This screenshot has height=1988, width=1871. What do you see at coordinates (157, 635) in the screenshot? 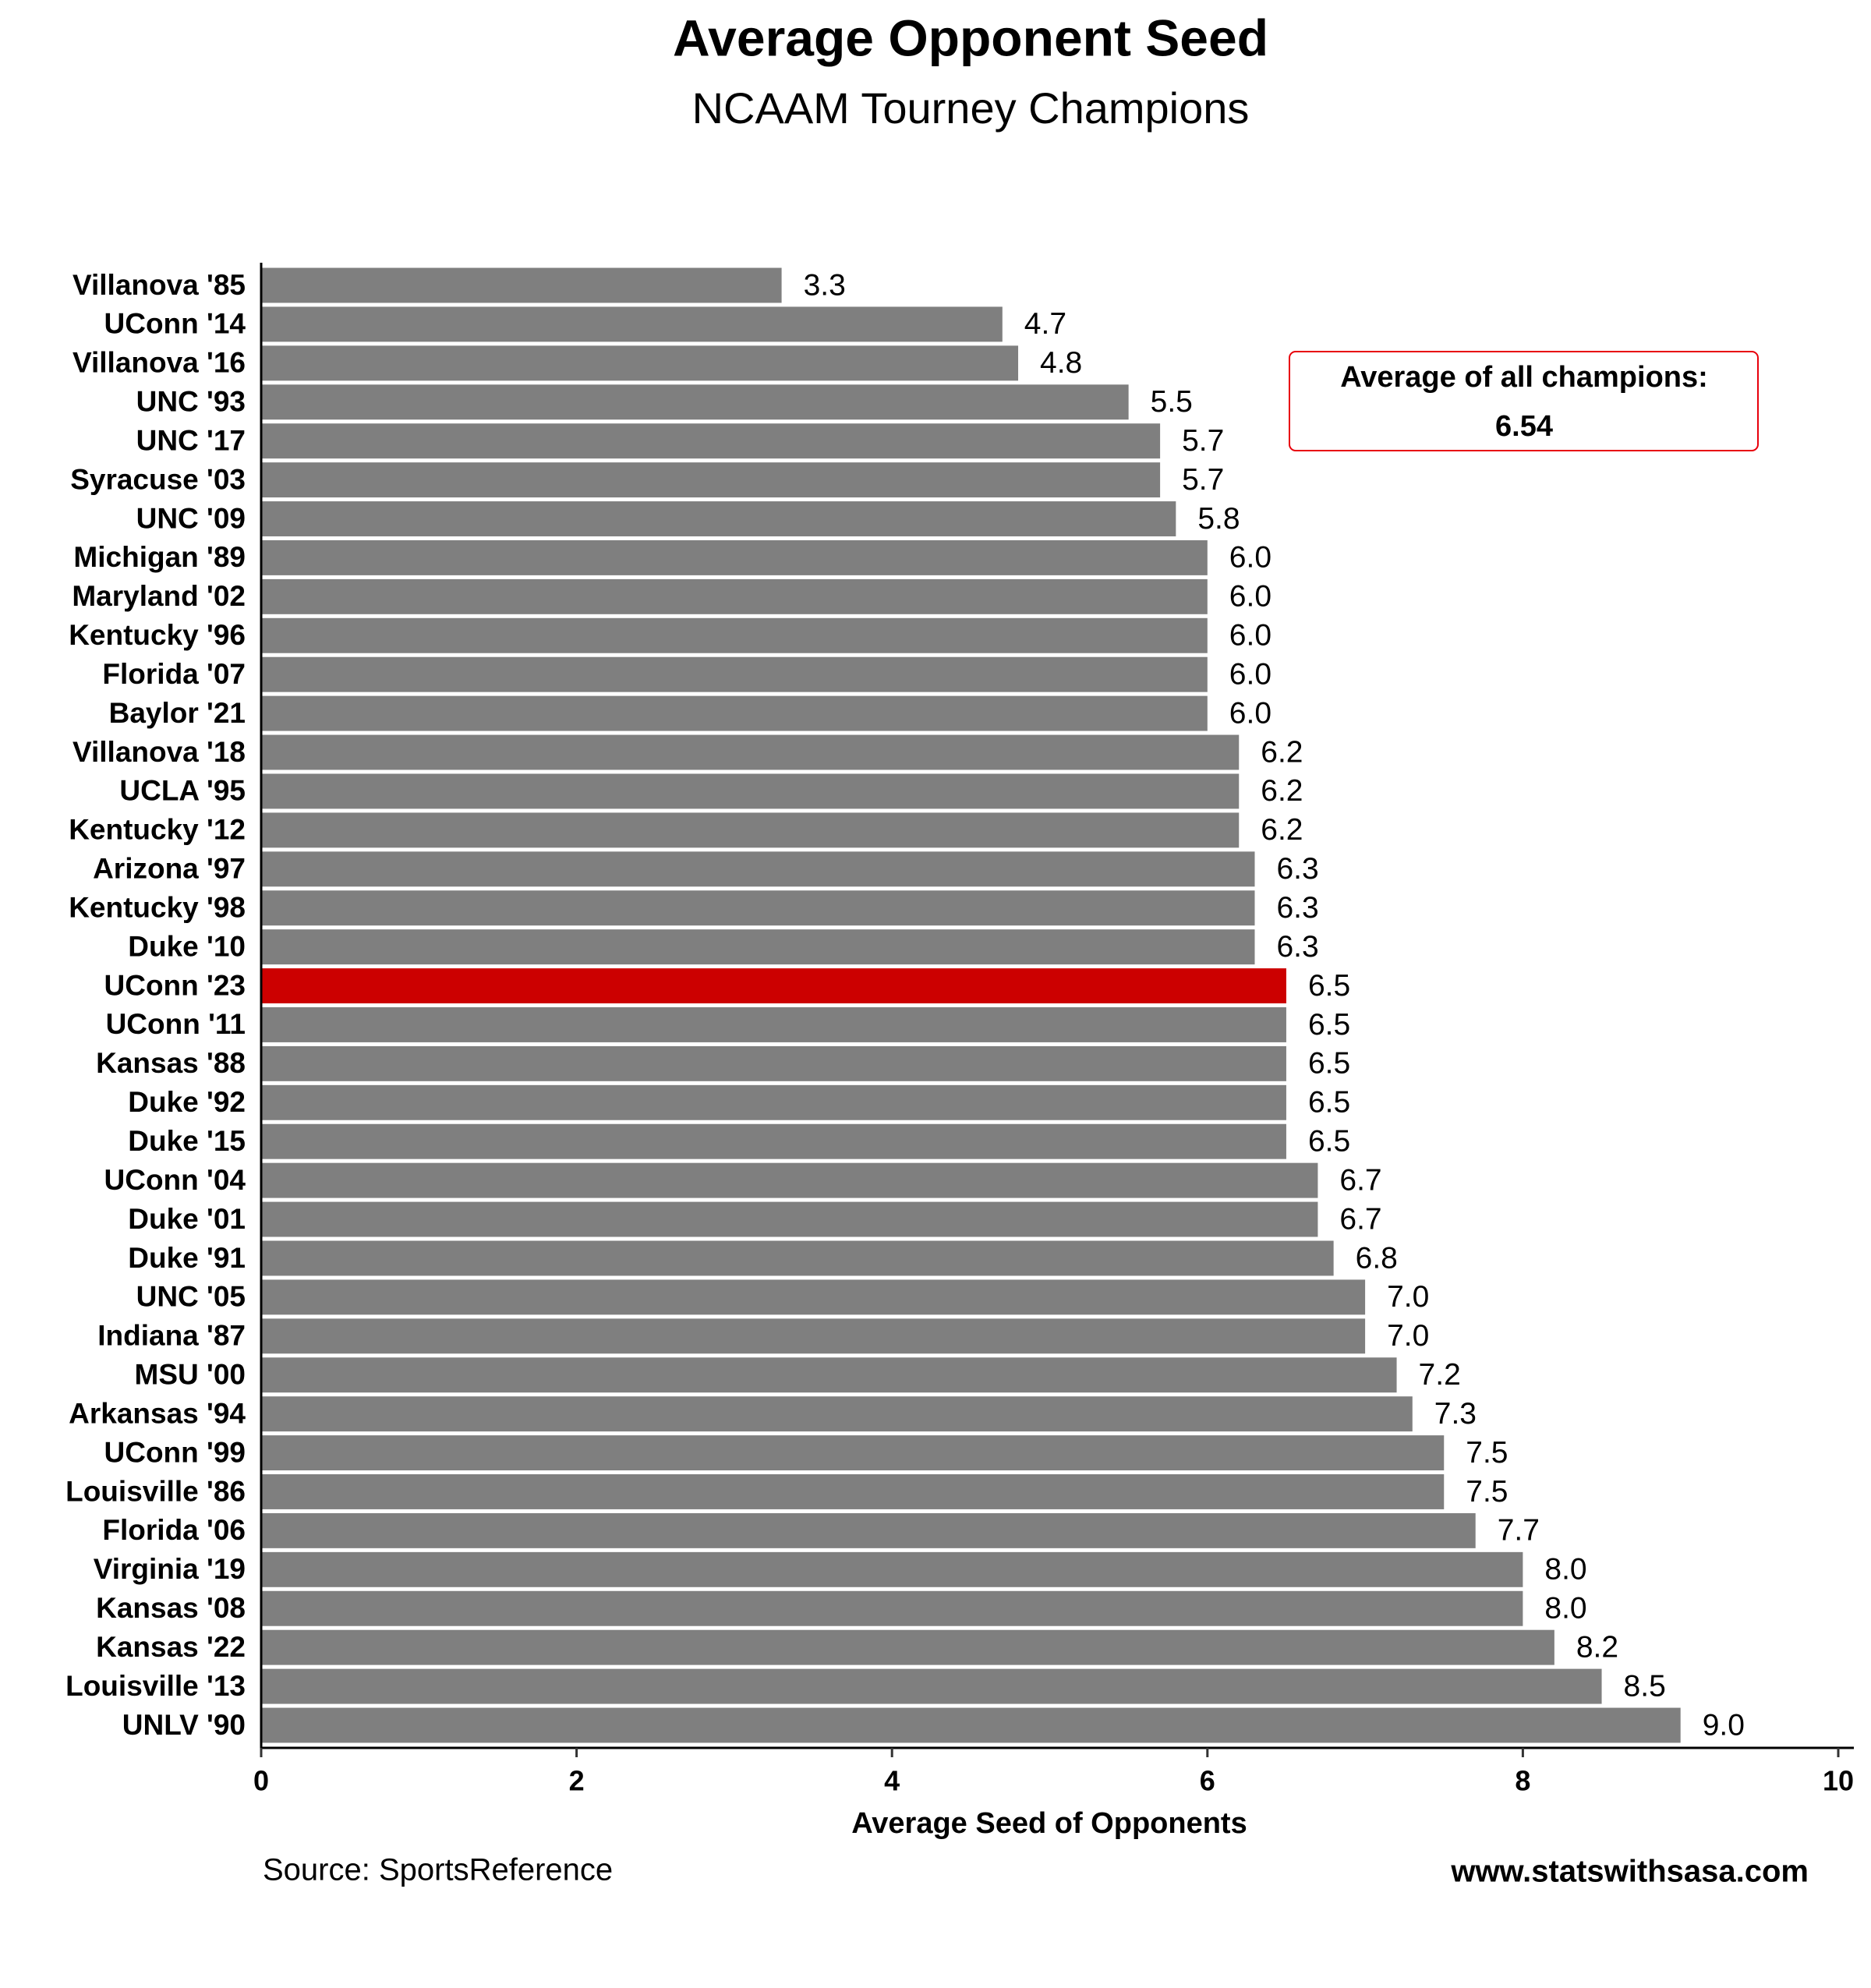
I see `category-label: Kentucky '96` at bounding box center [157, 635].